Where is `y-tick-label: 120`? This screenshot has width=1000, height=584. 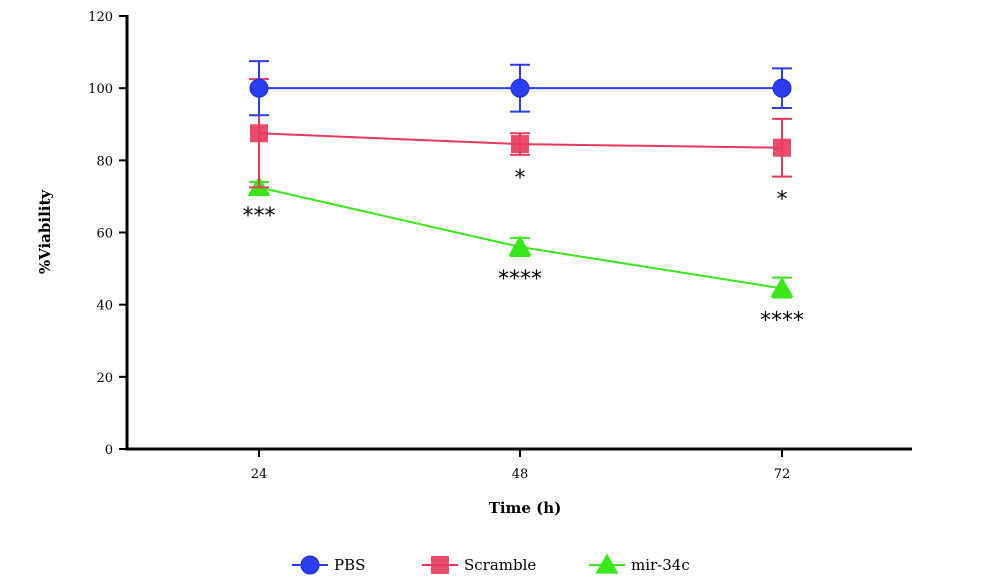
y-tick-label: 120 is located at coordinates (100, 17).